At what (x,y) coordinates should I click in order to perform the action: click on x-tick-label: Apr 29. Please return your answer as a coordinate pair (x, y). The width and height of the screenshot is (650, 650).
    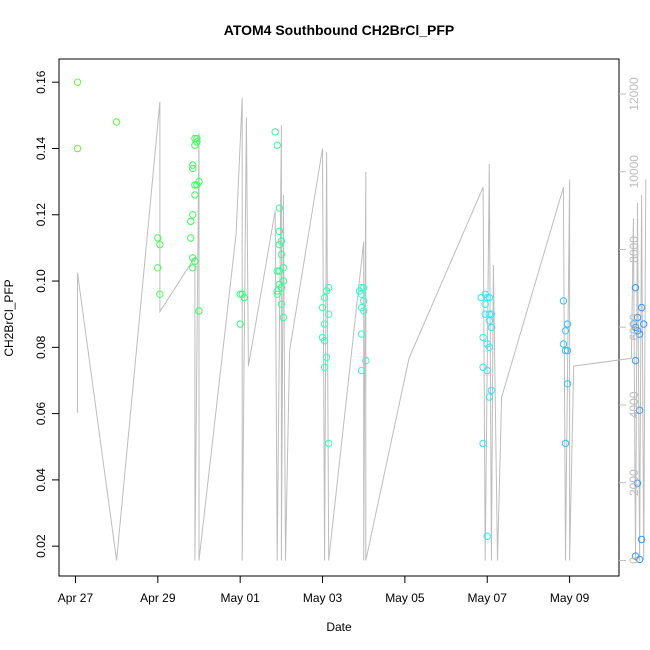
    Looking at the image, I should click on (158, 598).